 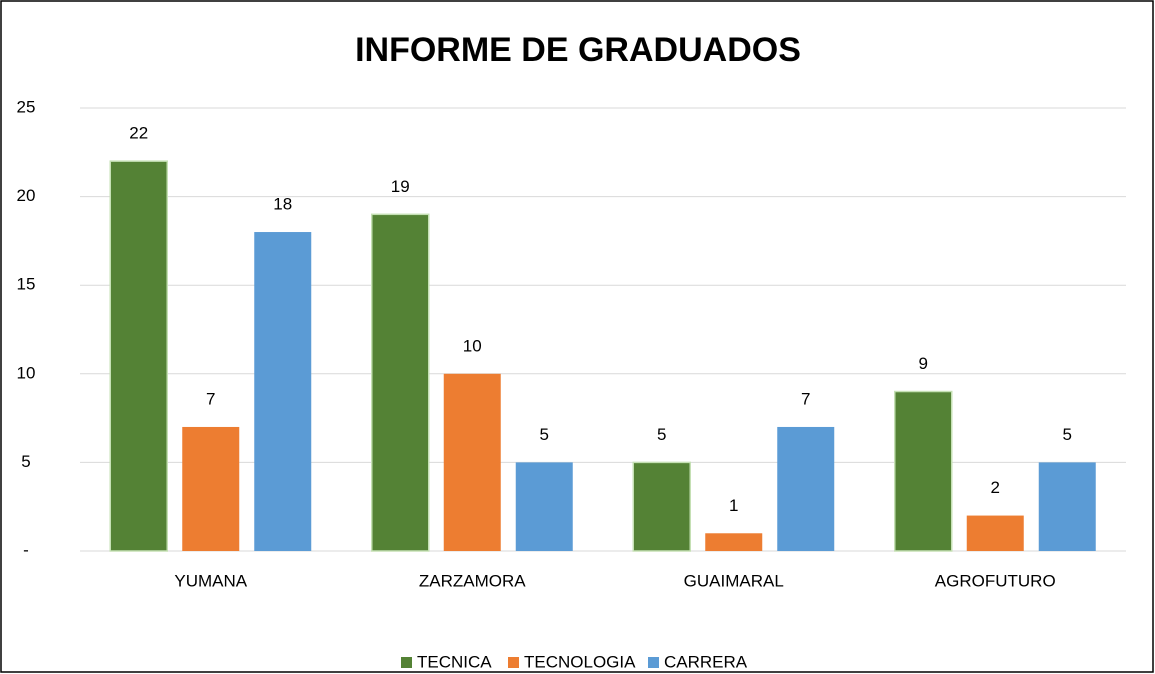 What do you see at coordinates (734, 580) in the screenshot?
I see `x-tick-label: GUAIMARAL` at bounding box center [734, 580].